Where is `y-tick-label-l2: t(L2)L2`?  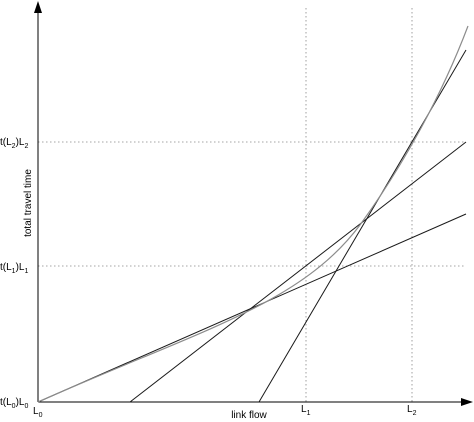
y-tick-label-l2: t(L2)L2 is located at coordinates (14, 143).